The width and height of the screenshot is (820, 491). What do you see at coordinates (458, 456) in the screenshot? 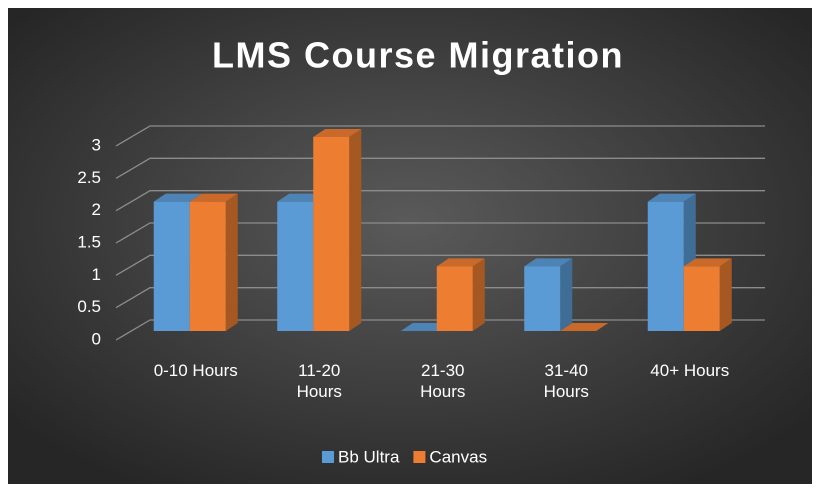
I see `legend-label: Canvas` at bounding box center [458, 456].